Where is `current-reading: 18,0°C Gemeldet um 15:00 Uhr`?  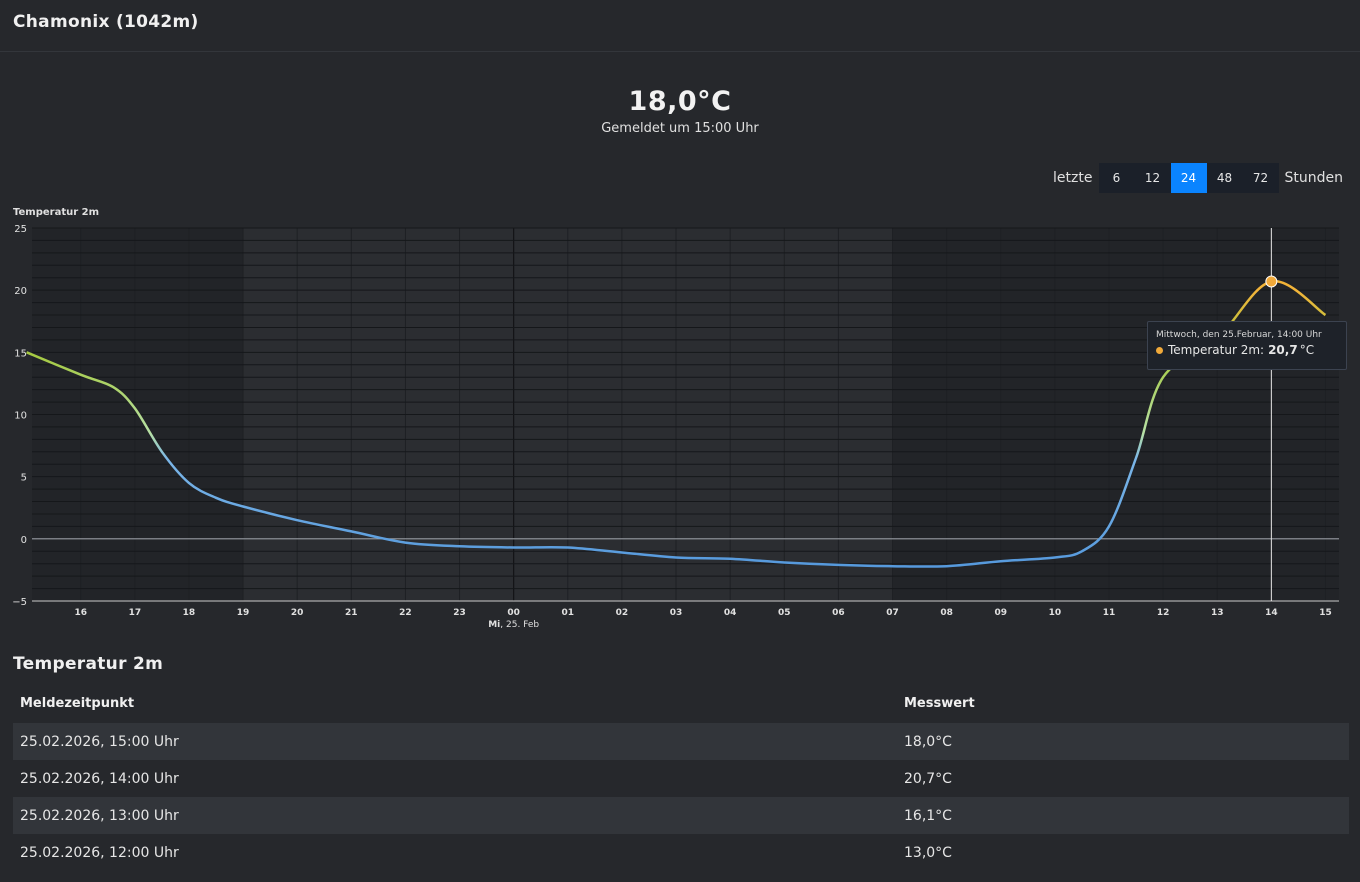 current-reading: 18,0°C Gemeldet um 15:00 Uhr is located at coordinates (680, 111).